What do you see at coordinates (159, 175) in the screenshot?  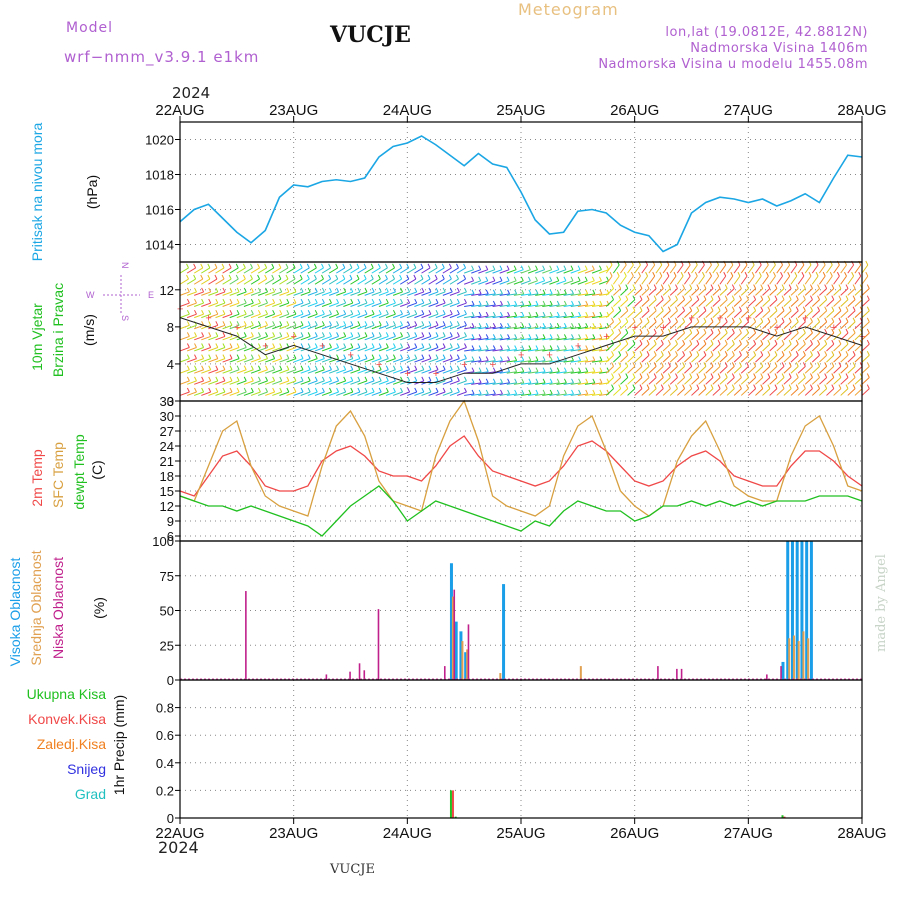 I see `y-tick-label: 1018` at bounding box center [159, 175].